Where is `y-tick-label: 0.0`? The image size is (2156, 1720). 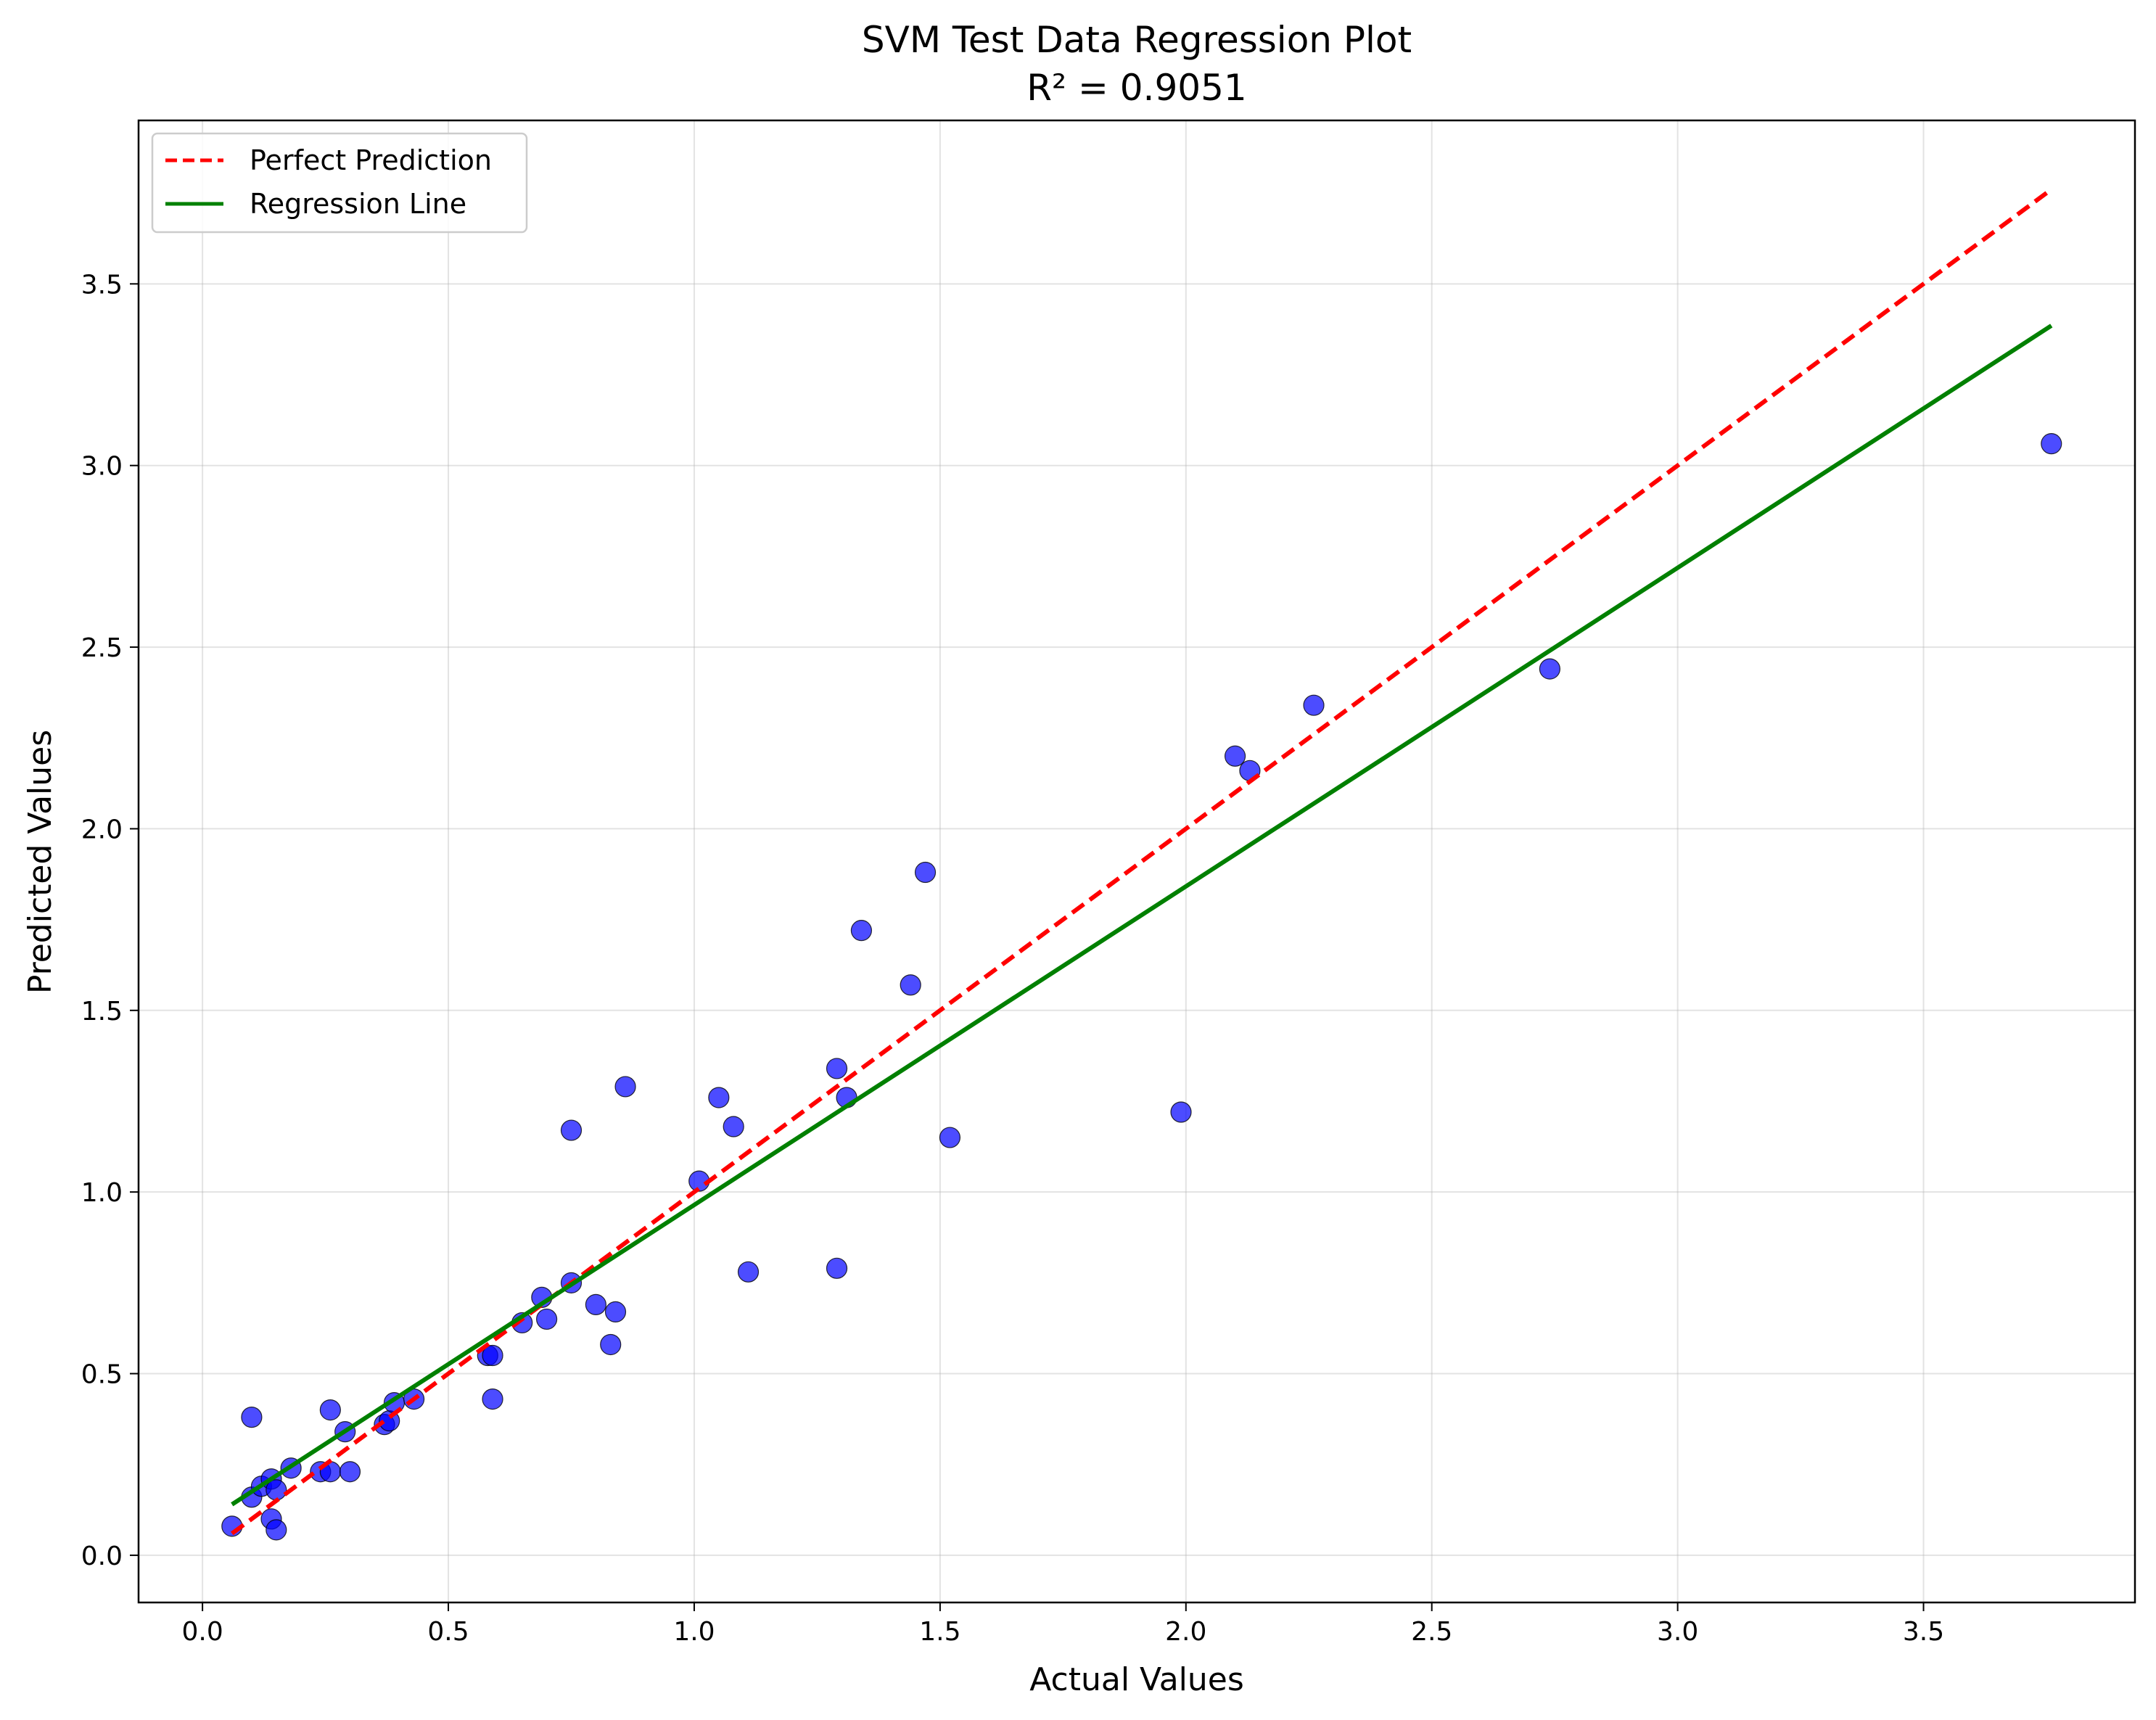
y-tick-label: 0.0 is located at coordinates (102, 1557).